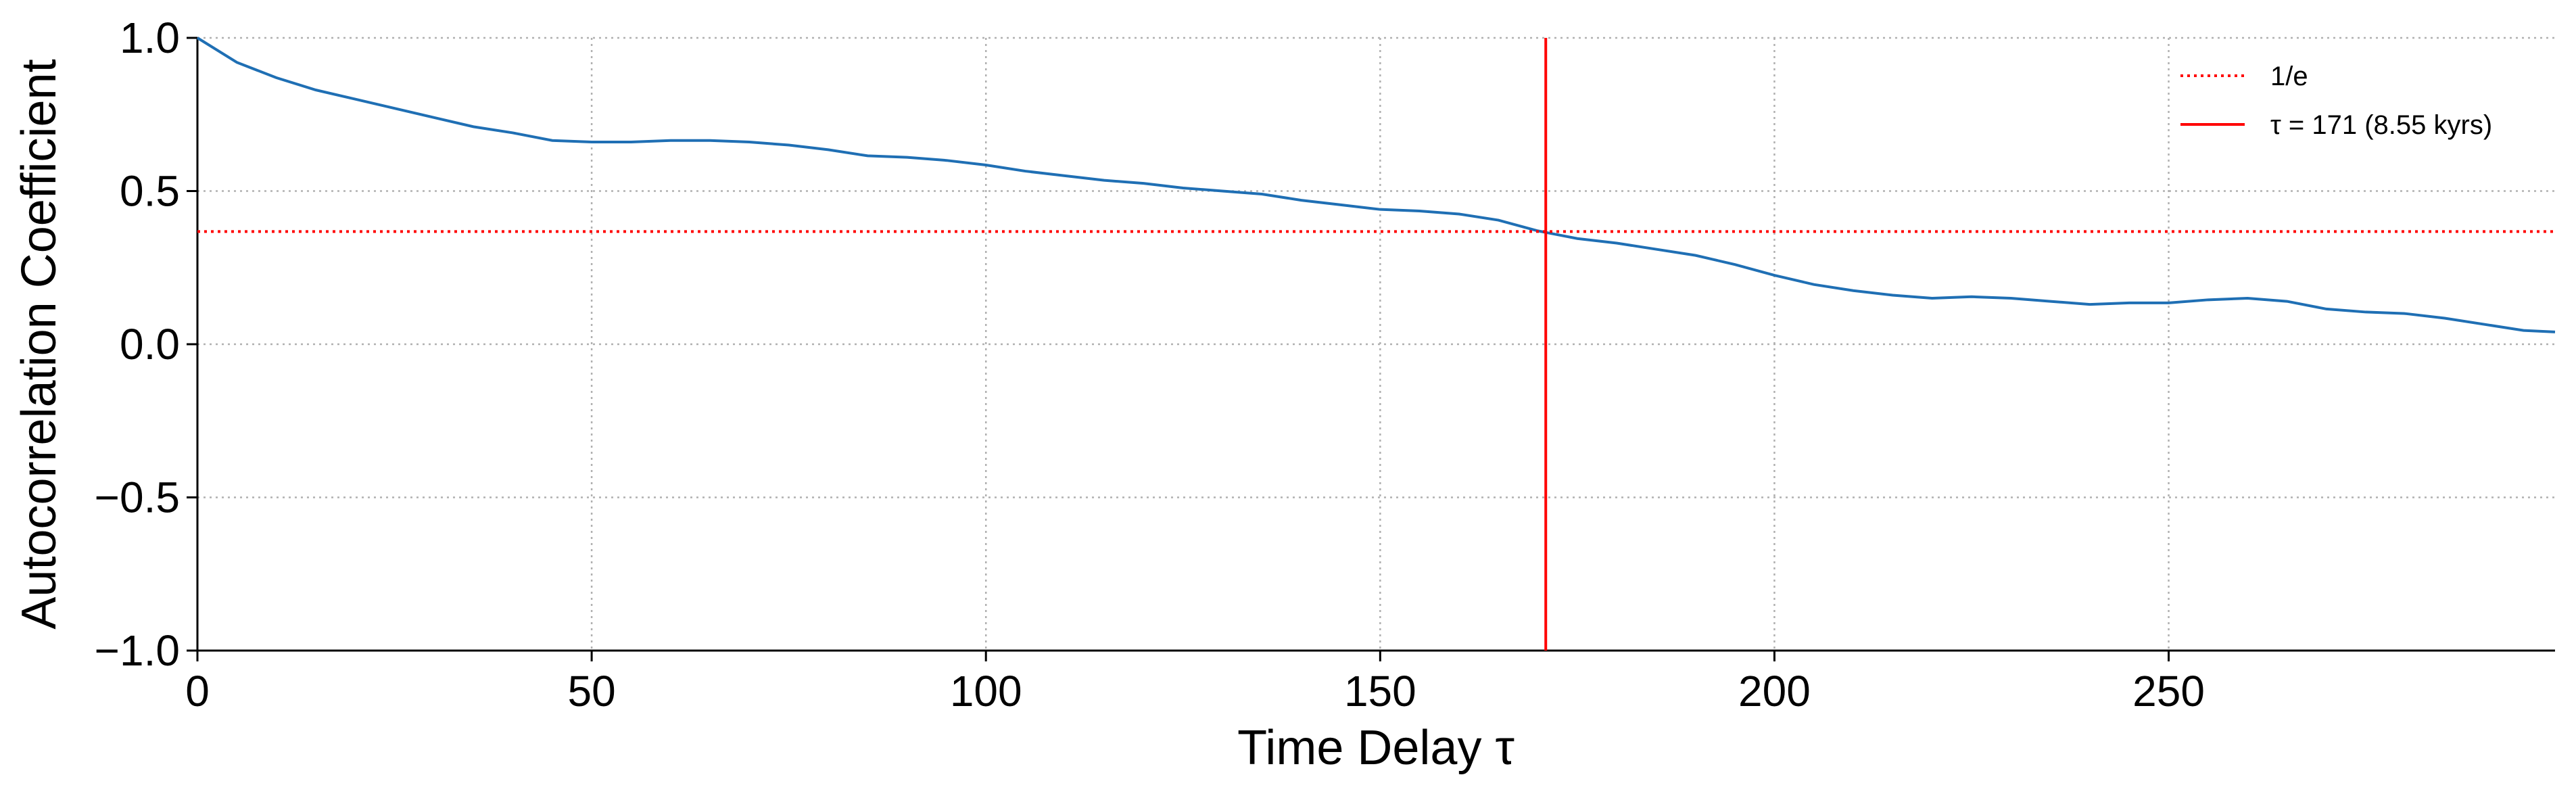 The image size is (2576, 798). Describe the element at coordinates (2168, 691) in the screenshot. I see `x-tick-label: 250` at that location.